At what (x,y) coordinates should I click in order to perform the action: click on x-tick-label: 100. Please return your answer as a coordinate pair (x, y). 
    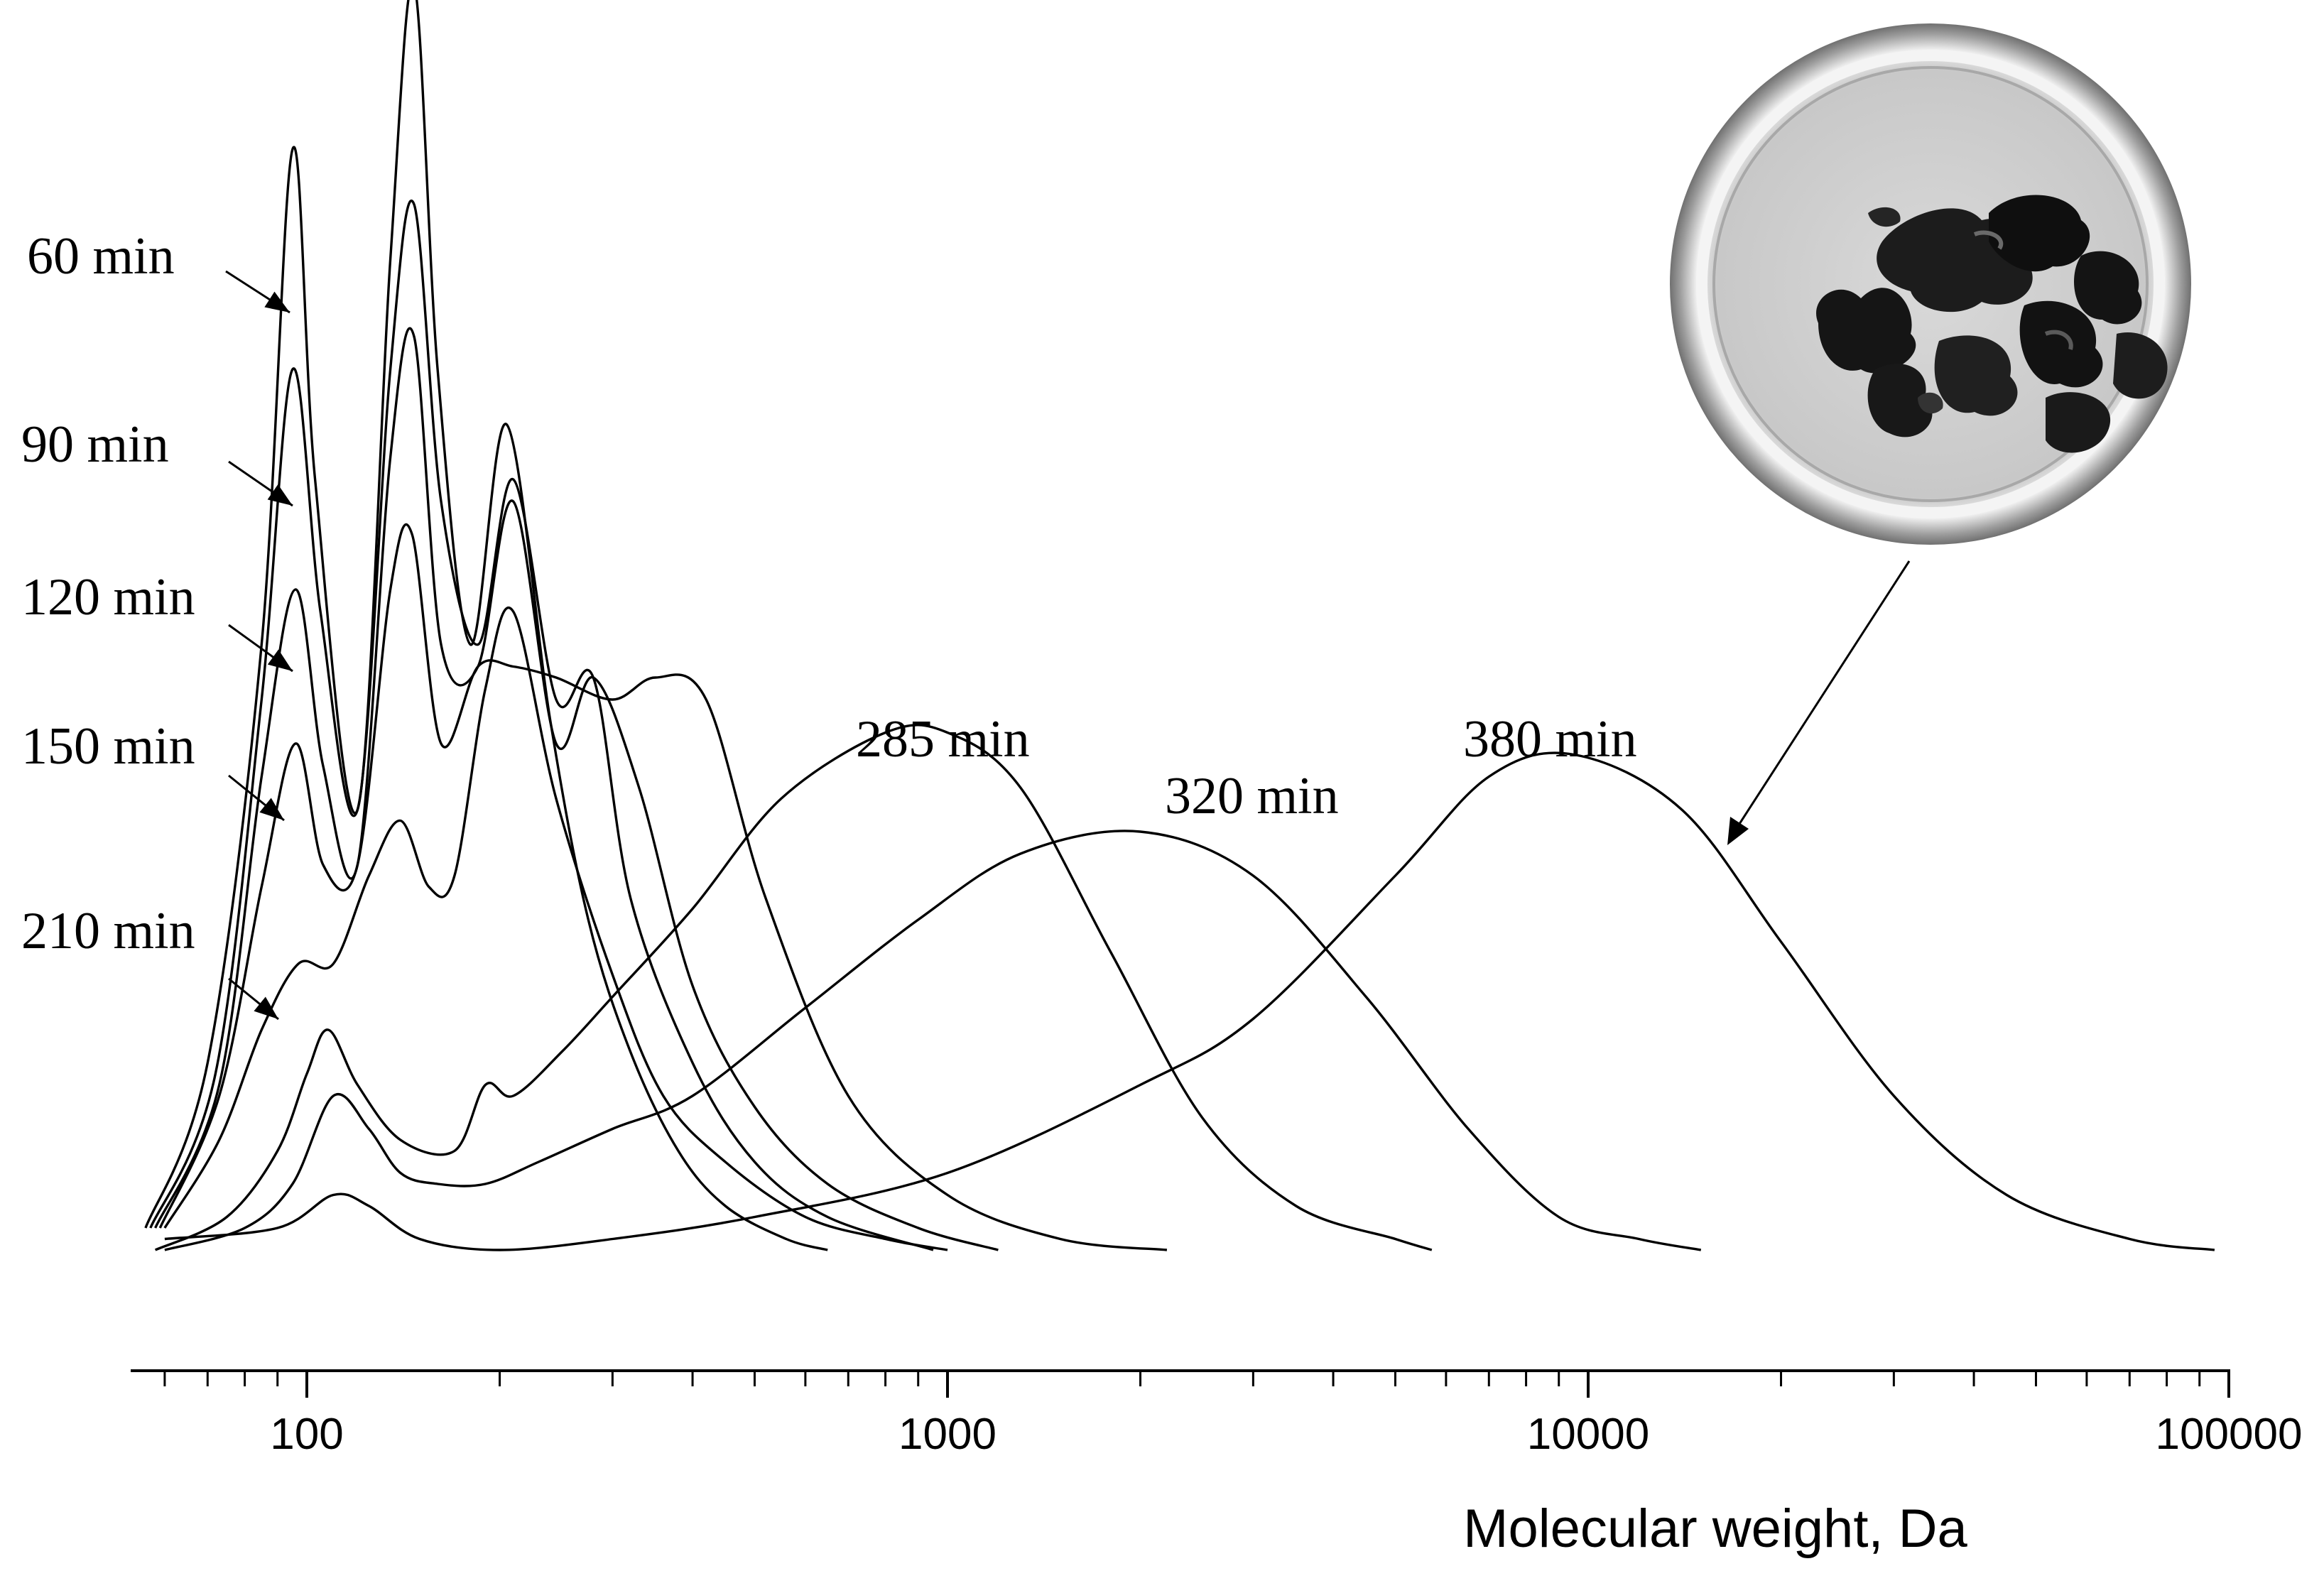
    Looking at the image, I should click on (306, 1434).